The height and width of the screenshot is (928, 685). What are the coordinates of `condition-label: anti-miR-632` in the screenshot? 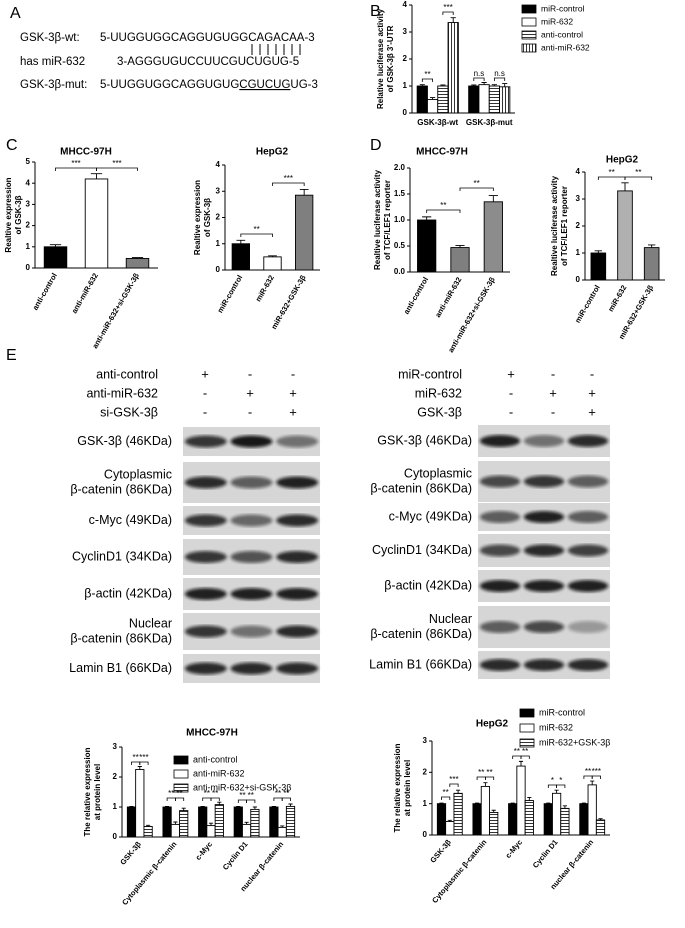 It's located at (122, 393).